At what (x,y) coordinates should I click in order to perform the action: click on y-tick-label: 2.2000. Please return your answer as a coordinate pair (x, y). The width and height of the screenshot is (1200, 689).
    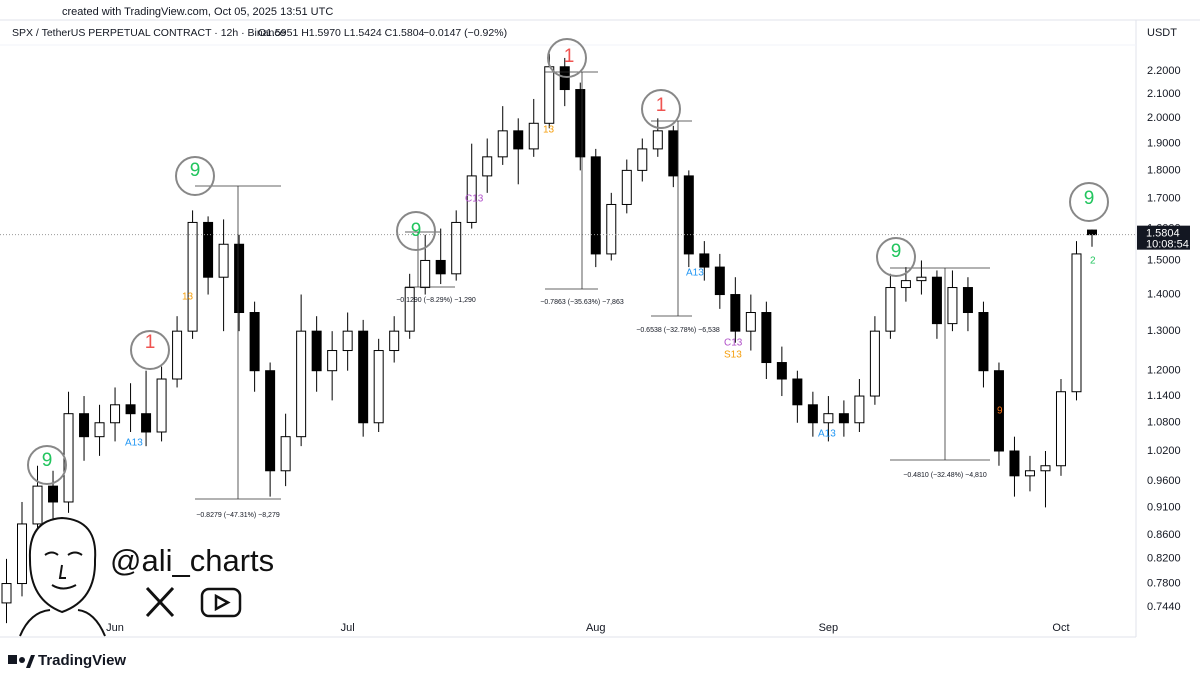
    Looking at the image, I should click on (1164, 71).